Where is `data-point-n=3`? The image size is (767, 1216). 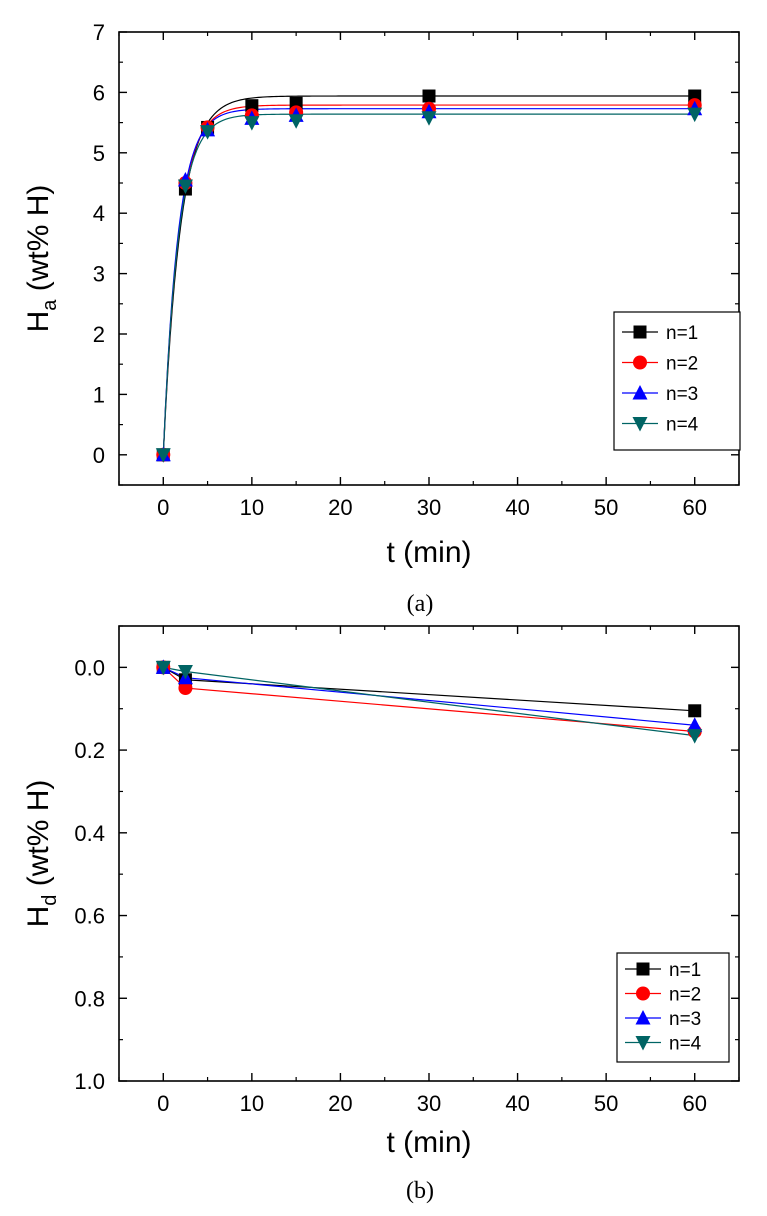
data-point-n=3 is located at coordinates (695, 724).